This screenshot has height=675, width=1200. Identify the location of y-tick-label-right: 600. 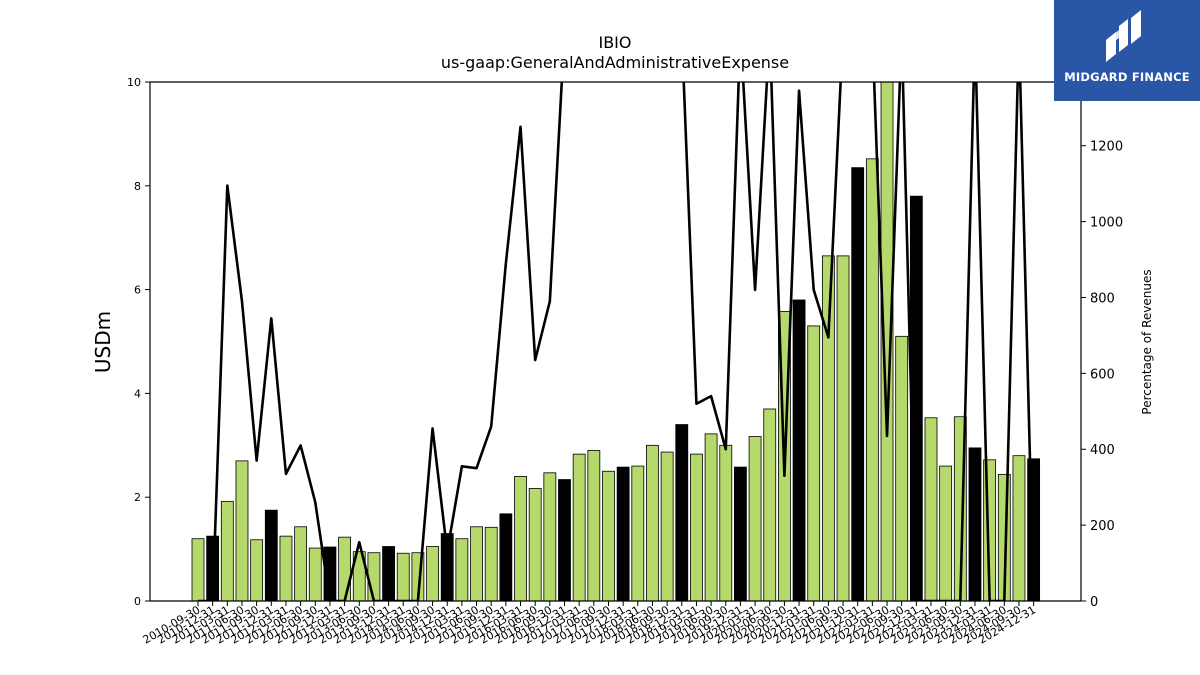
(1102, 374).